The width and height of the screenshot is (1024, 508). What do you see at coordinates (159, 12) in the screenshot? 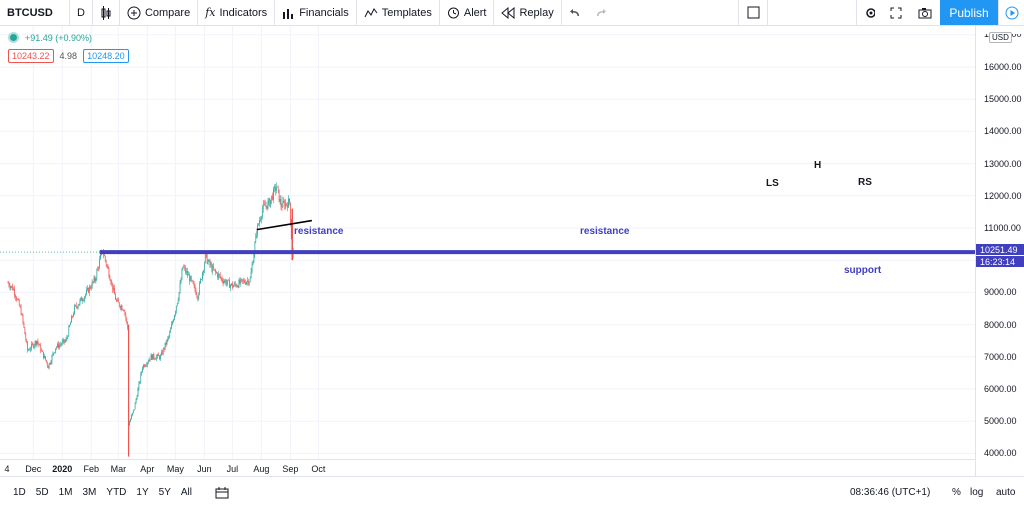
I see `compare-button: Compare` at bounding box center [159, 12].